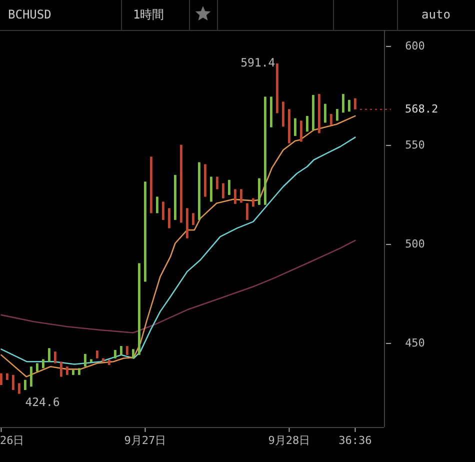 The image size is (475, 462). I want to click on x-tick-label: 9月28日, so click(289, 441).